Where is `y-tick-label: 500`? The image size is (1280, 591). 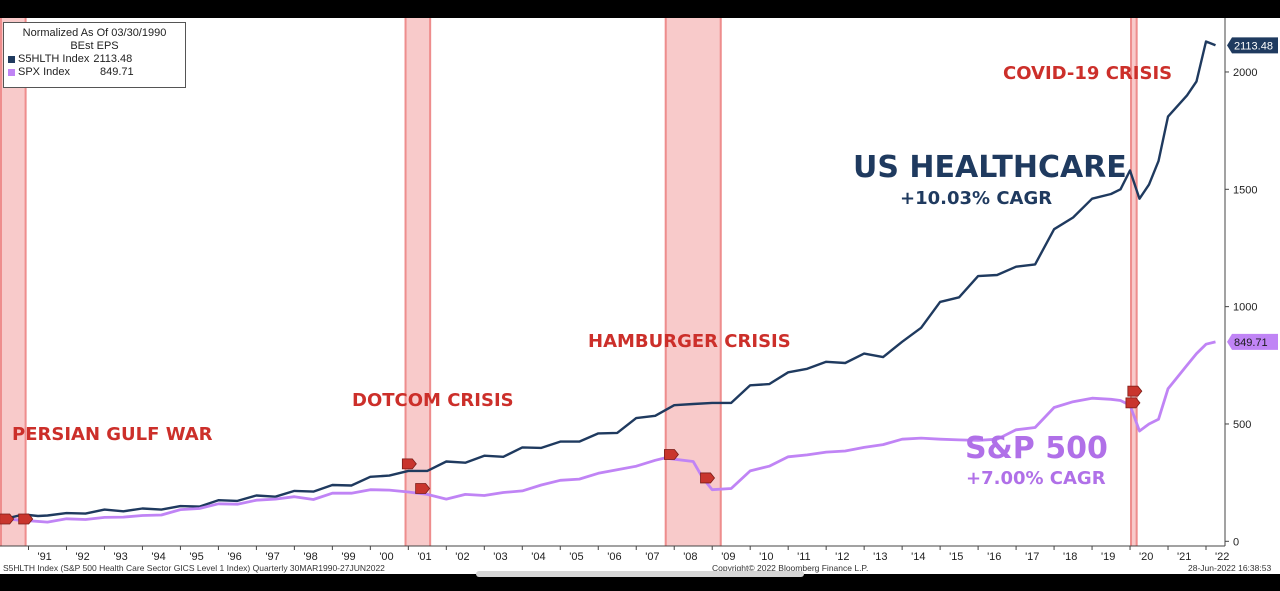
y-tick-label: 500 is located at coordinates (1242, 425).